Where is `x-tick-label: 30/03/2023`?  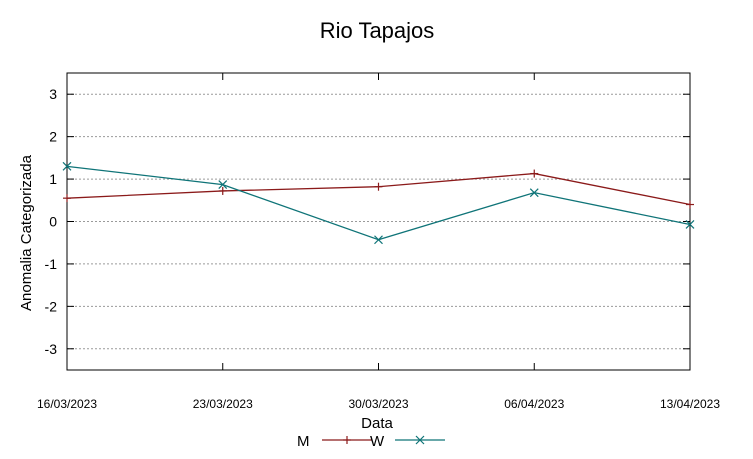 x-tick-label: 30/03/2023 is located at coordinates (378, 404).